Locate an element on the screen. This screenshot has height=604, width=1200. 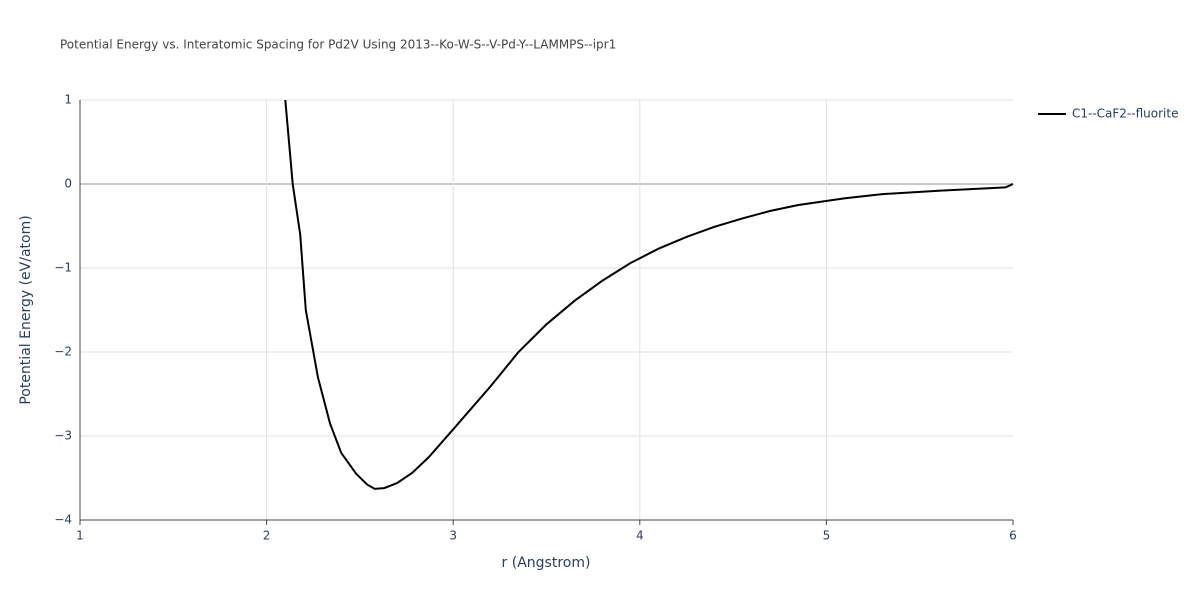
x-tick-label: 1 is located at coordinates (80, 536).